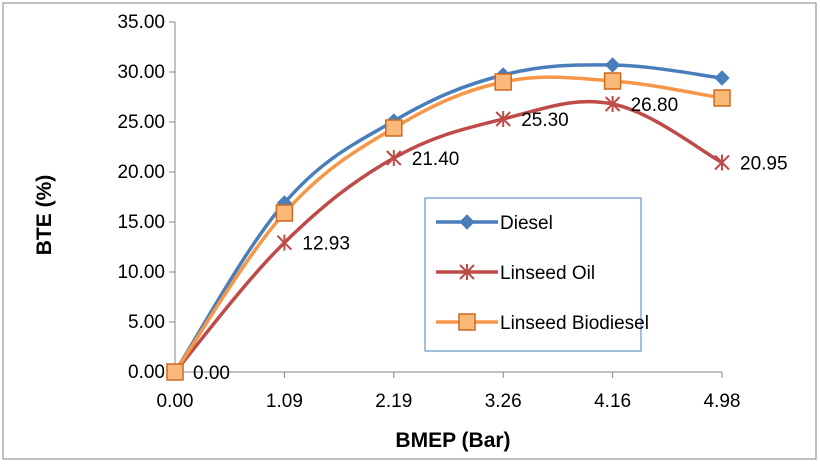 Image resolution: width=820 pixels, height=468 pixels. What do you see at coordinates (526, 223) in the screenshot?
I see `legend-label: Diesel` at bounding box center [526, 223].